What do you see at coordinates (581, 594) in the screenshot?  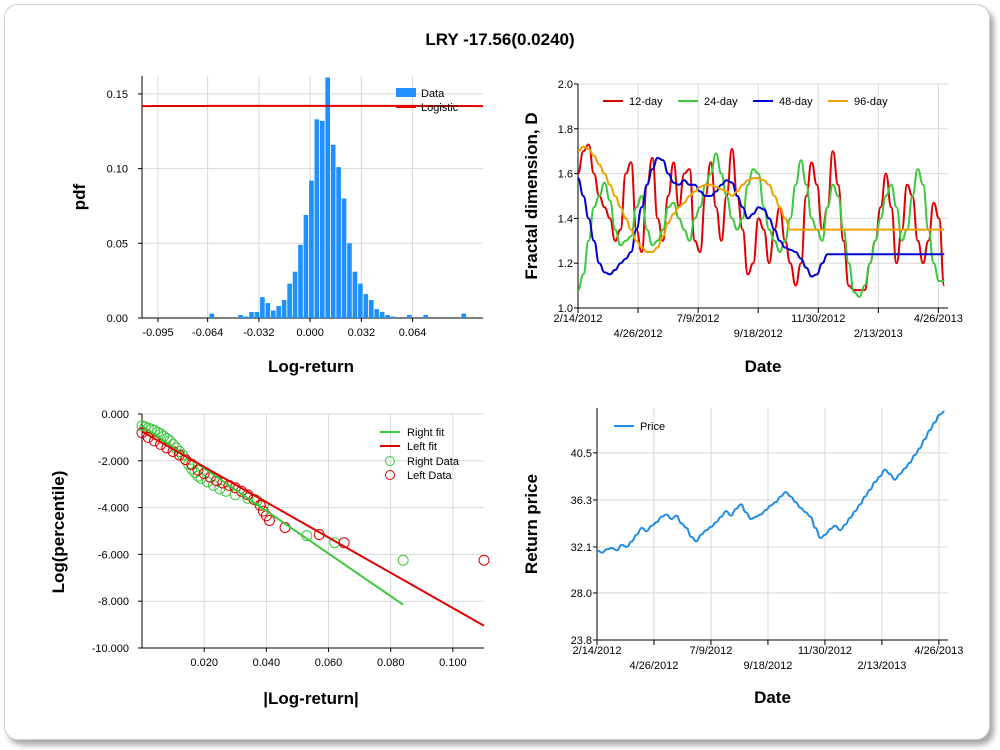 I see `y-tick-label: 28.0` at bounding box center [581, 594].